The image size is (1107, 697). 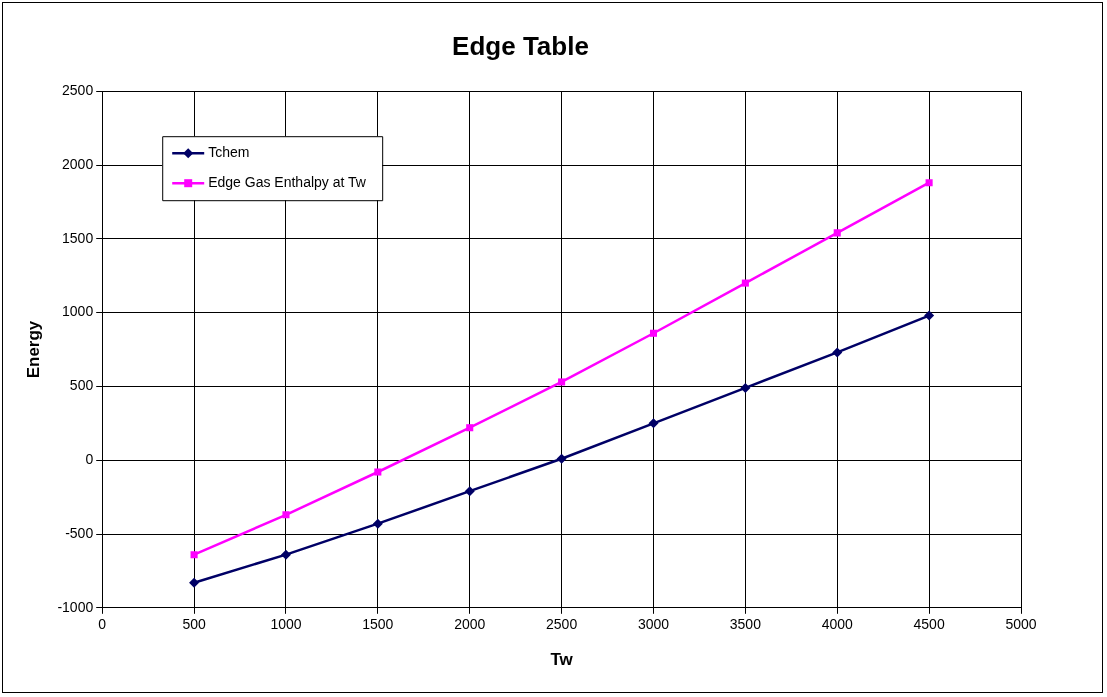 What do you see at coordinates (287, 182) in the screenshot?
I see `legend-label: Edge Gas Enthalpy at Tw` at bounding box center [287, 182].